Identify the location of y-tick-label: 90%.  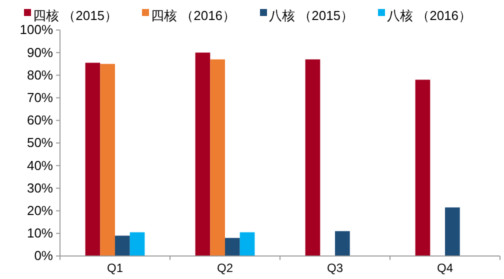
(40, 52).